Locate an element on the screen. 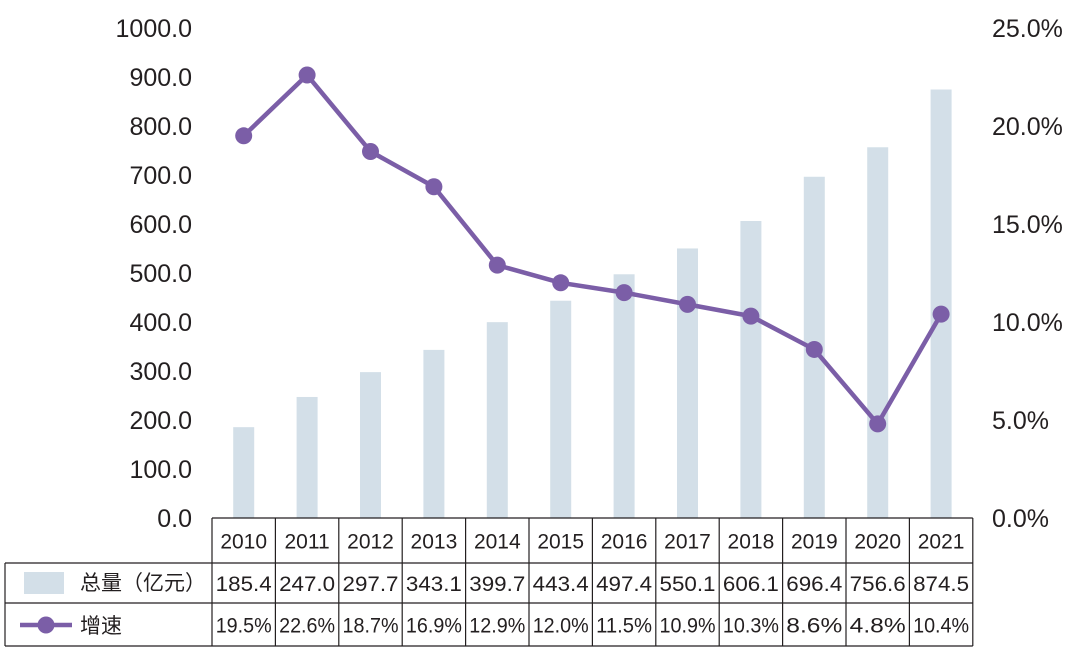  legend-line-marker is located at coordinates (46, 625).